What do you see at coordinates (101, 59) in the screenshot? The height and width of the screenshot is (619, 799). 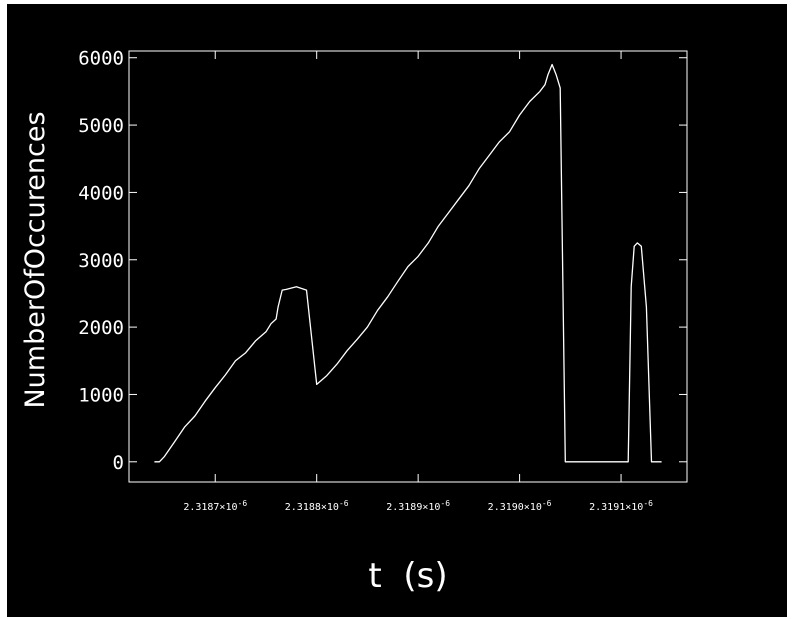 I see `y-tick-label: 6000` at bounding box center [101, 59].